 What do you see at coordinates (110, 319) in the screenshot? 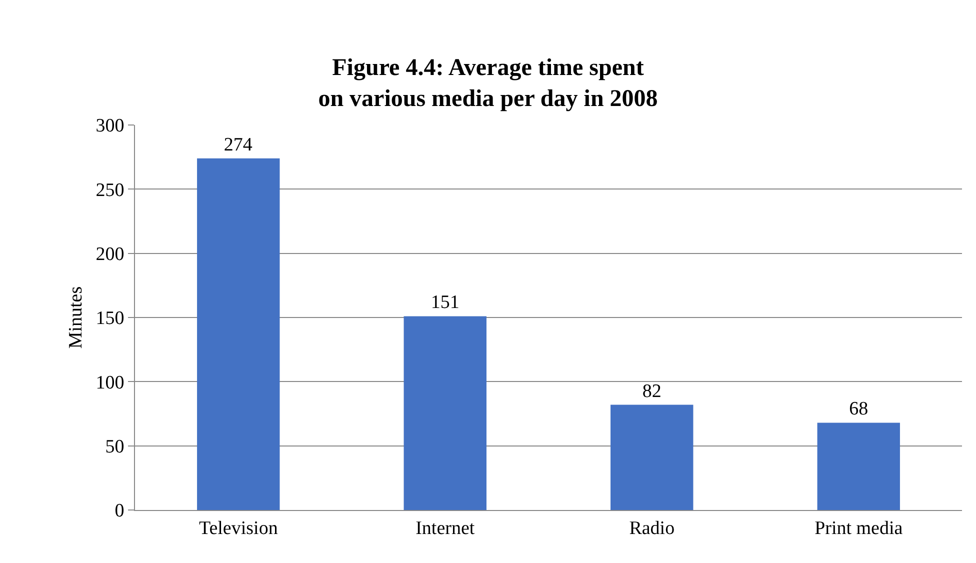
I see `y-tick-label: 150` at bounding box center [110, 319].